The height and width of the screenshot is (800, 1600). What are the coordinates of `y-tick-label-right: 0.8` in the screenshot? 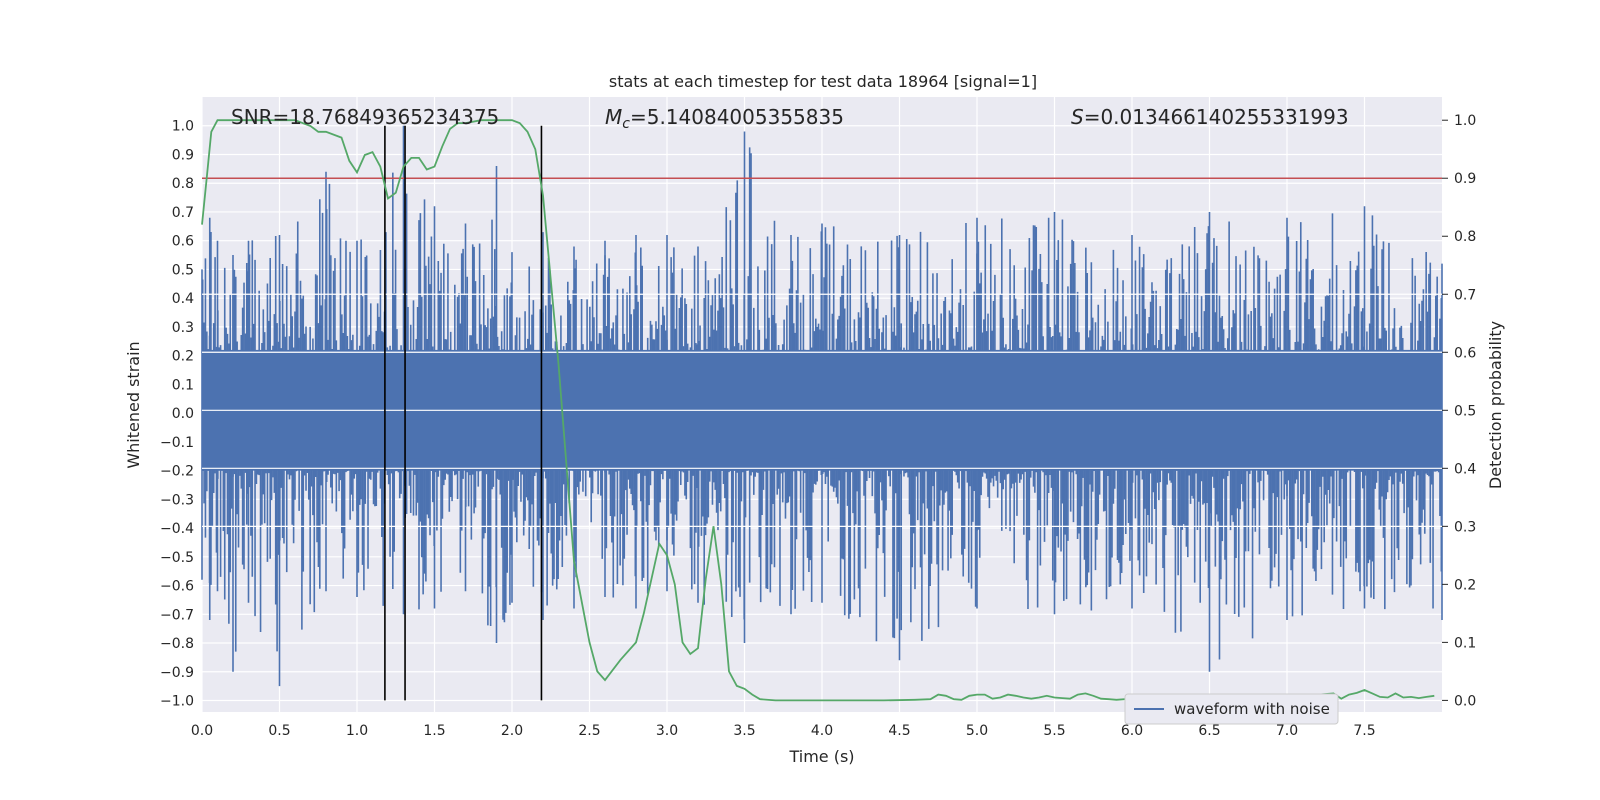 It's located at (1465, 237).